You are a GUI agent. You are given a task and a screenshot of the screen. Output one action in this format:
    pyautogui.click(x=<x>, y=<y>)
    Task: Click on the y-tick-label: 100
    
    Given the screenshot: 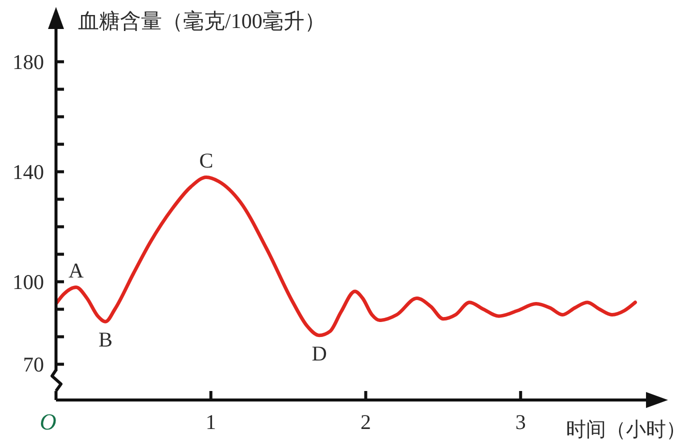 What is the action you would take?
    pyautogui.click(x=28, y=282)
    